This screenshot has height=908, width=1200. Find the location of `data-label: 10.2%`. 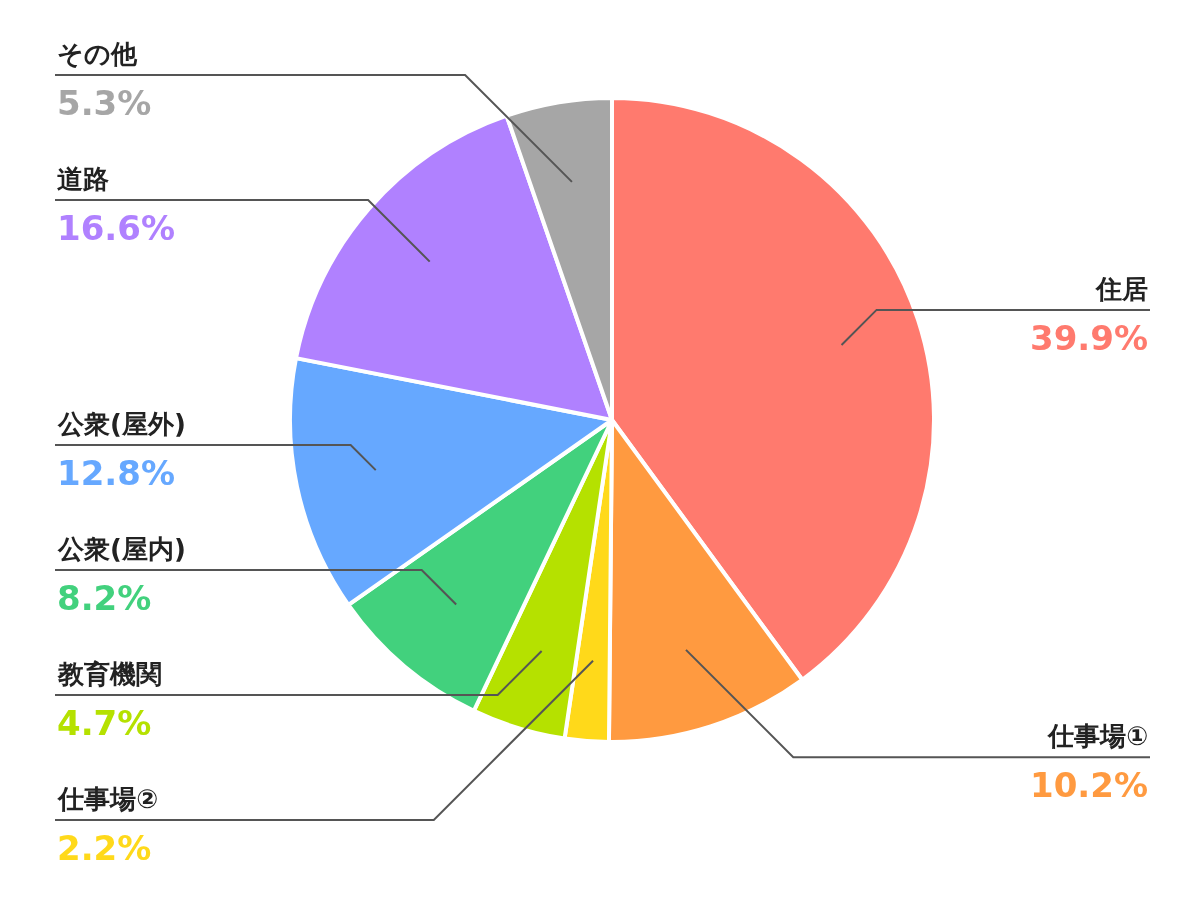

data-label: 10.2% is located at coordinates (1089, 785).